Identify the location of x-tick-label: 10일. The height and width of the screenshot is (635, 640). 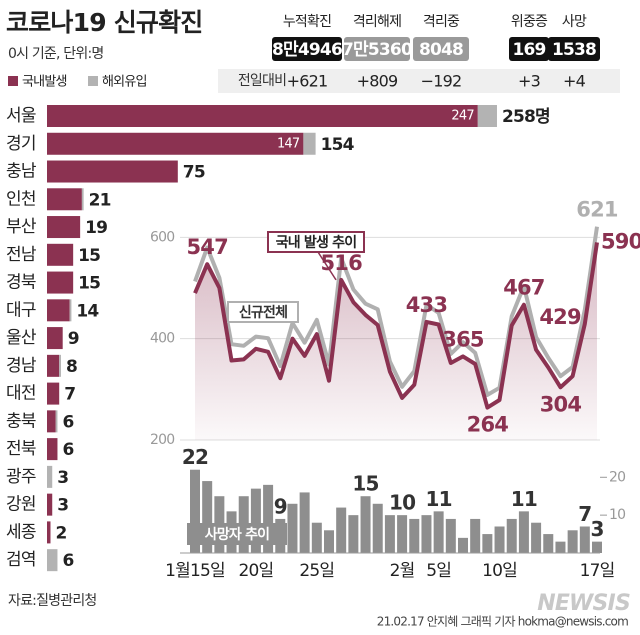
(499, 571).